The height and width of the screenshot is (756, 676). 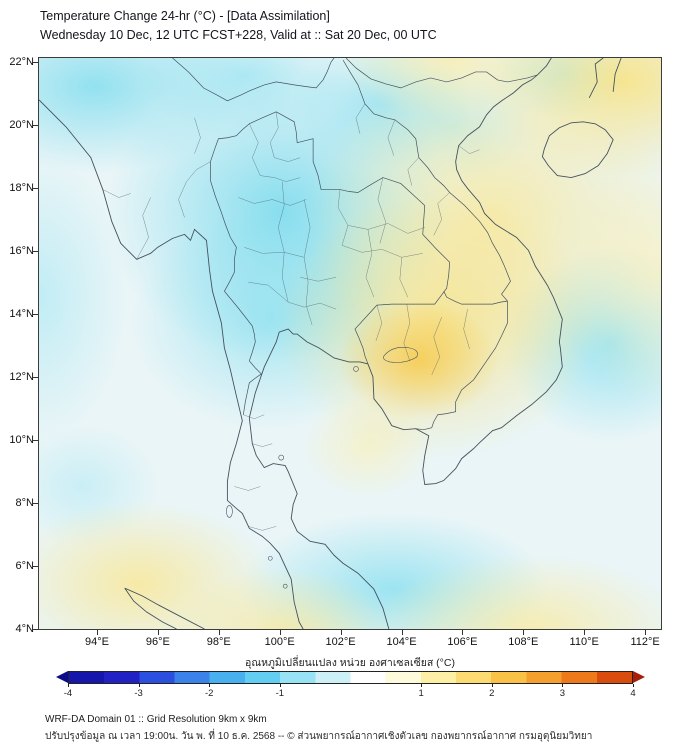 What do you see at coordinates (21, 188) in the screenshot?
I see `lat-tick-label: 18°N` at bounding box center [21, 188].